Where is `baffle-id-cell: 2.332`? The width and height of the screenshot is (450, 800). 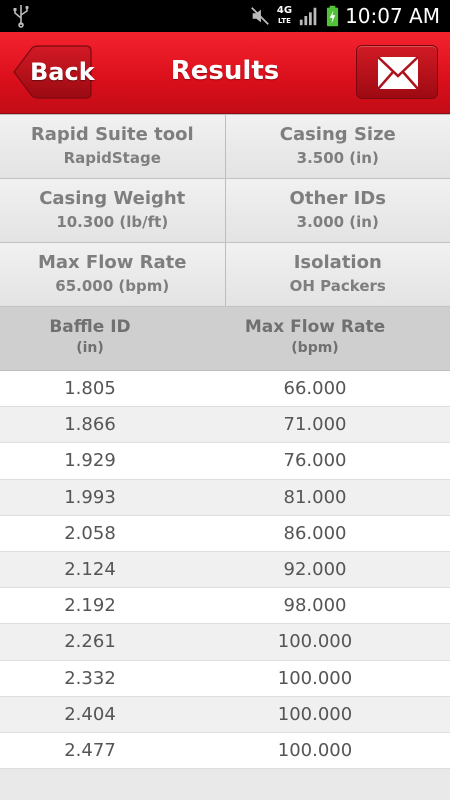 baffle-id-cell: 2.332 is located at coordinates (90, 678).